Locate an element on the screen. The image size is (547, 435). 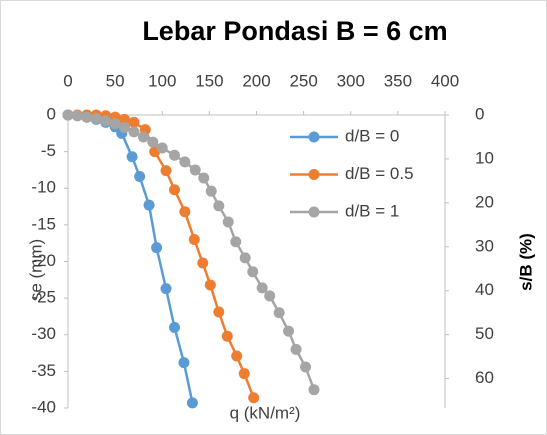
chart-title: Lebar Pondasi B = 6 cm is located at coordinates (294, 31).